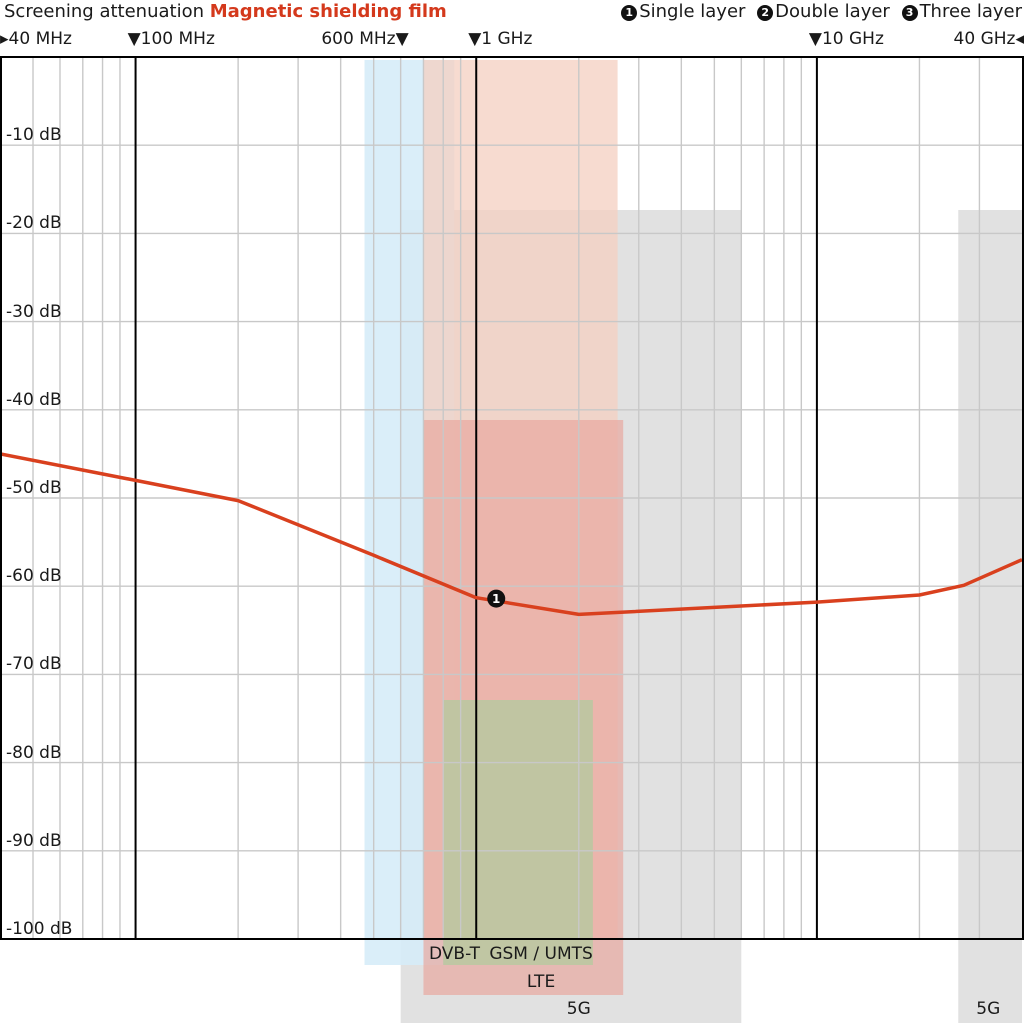 The height and width of the screenshot is (1023, 1024). I want to click on x-marker-label: ▼100 MHz, so click(171, 39).